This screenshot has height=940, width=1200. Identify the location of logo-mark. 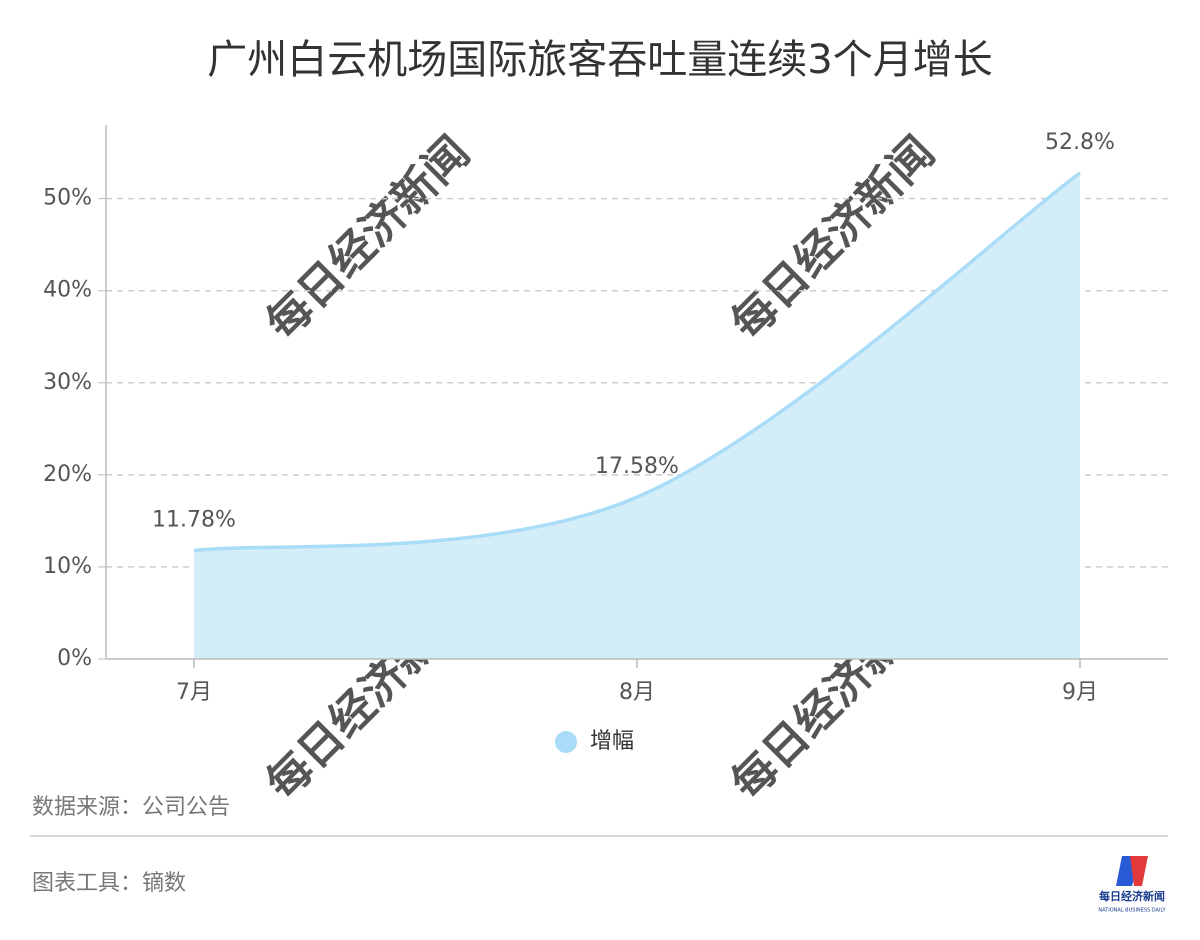
(1139, 871).